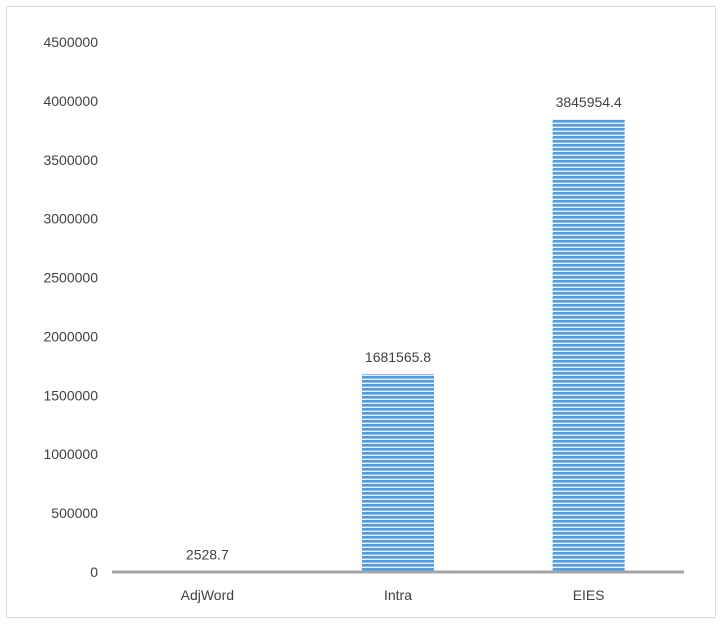 The width and height of the screenshot is (724, 640). I want to click on data-label-intra: 1681565.8, so click(398, 357).